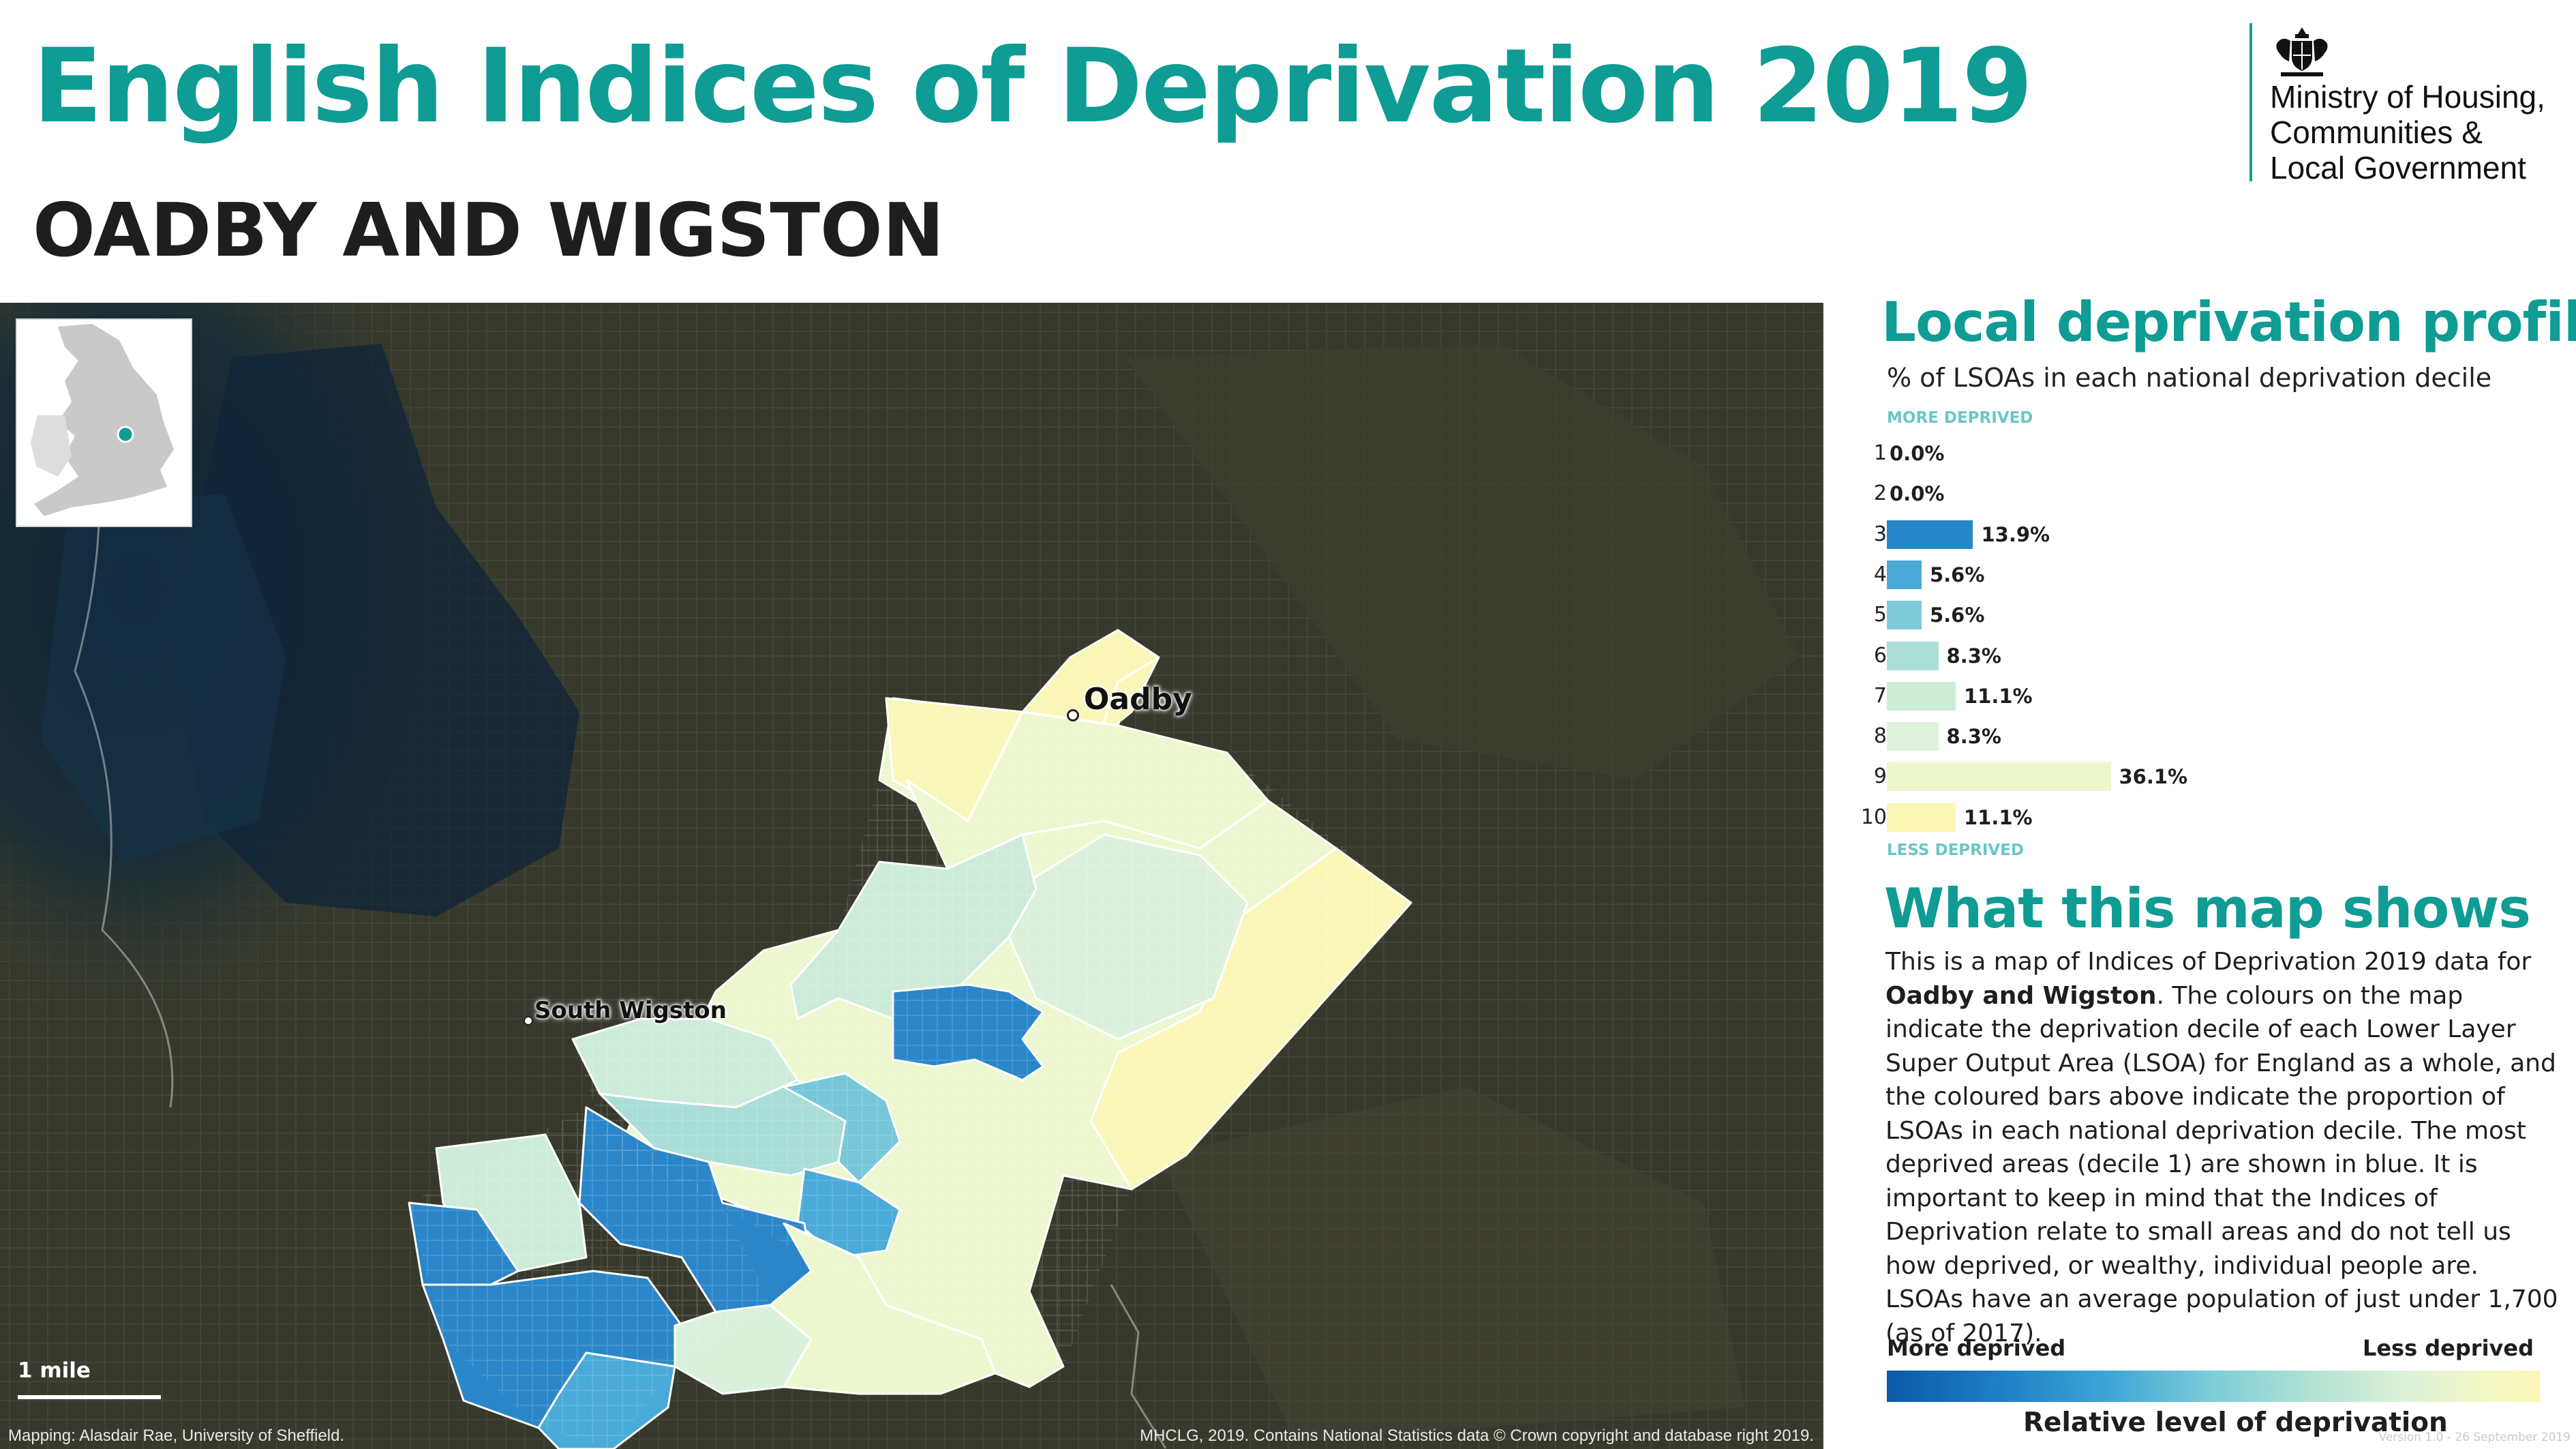  I want to click on more-deprived-caption: MORE DEPRIVED, so click(1960, 418).